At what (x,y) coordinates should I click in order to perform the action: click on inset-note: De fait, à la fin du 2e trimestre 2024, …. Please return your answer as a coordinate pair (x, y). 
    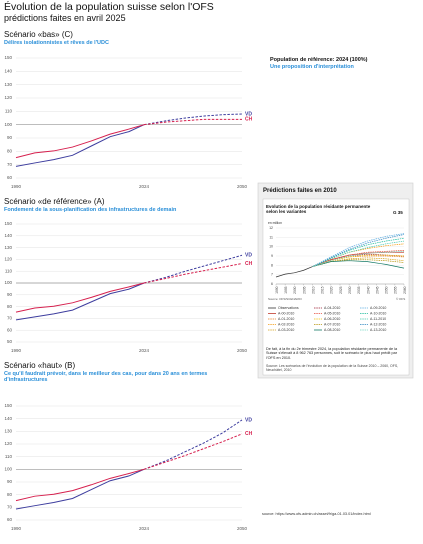
    Looking at the image, I should click on (332, 353).